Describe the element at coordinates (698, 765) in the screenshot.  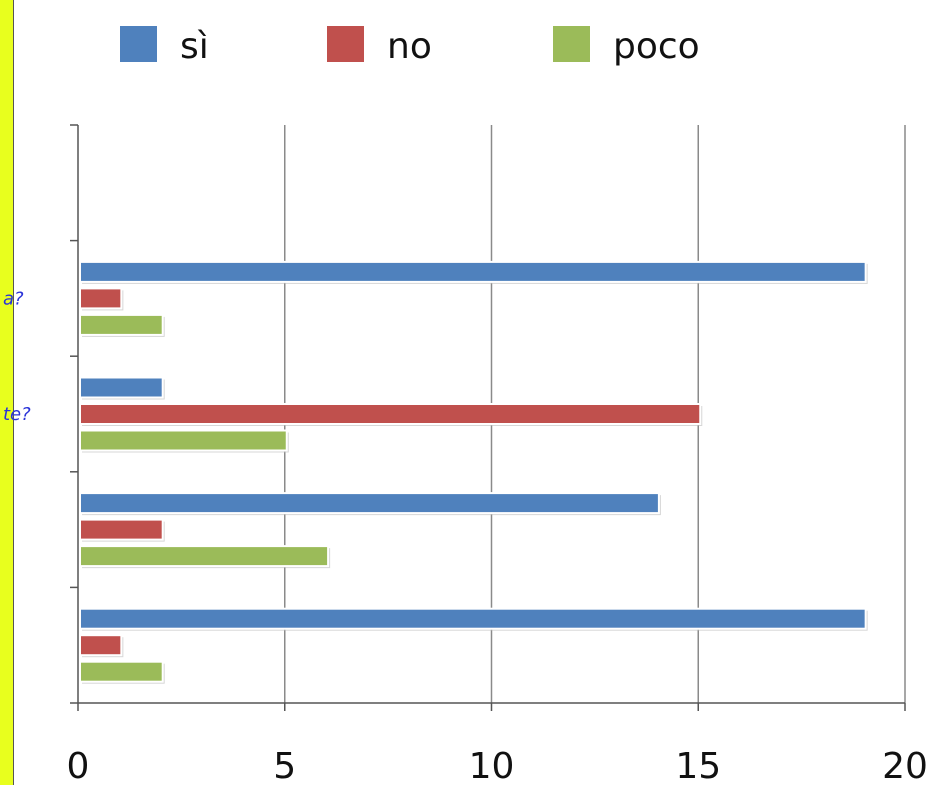
I see `x-tick-label: 15` at that location.